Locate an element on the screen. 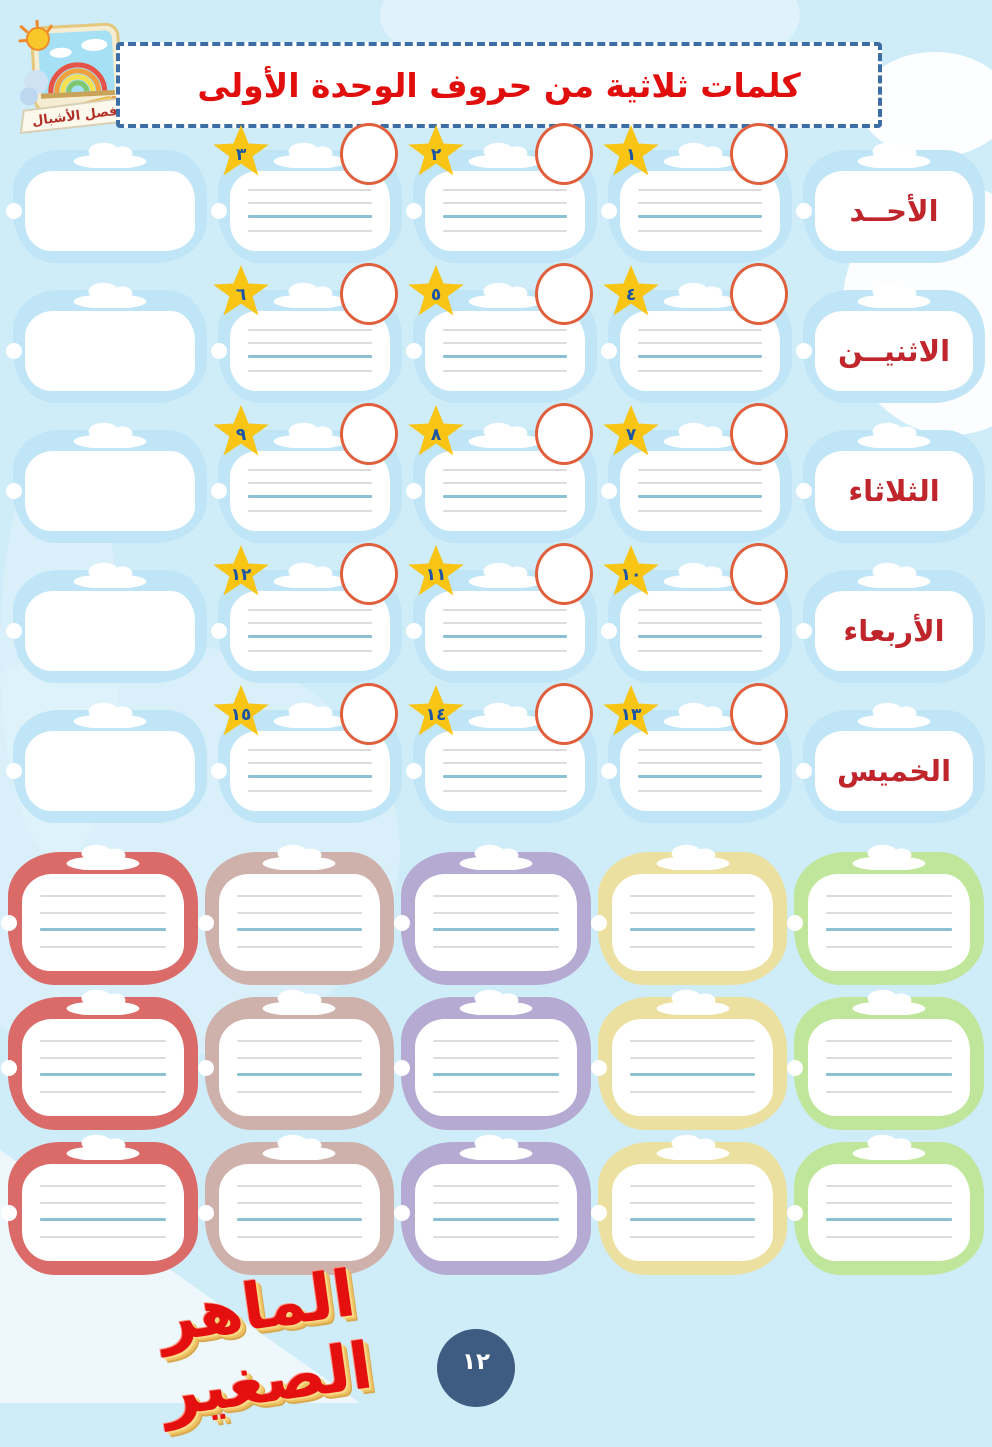  word-cell-9: ٩ is located at coordinates (310, 486).